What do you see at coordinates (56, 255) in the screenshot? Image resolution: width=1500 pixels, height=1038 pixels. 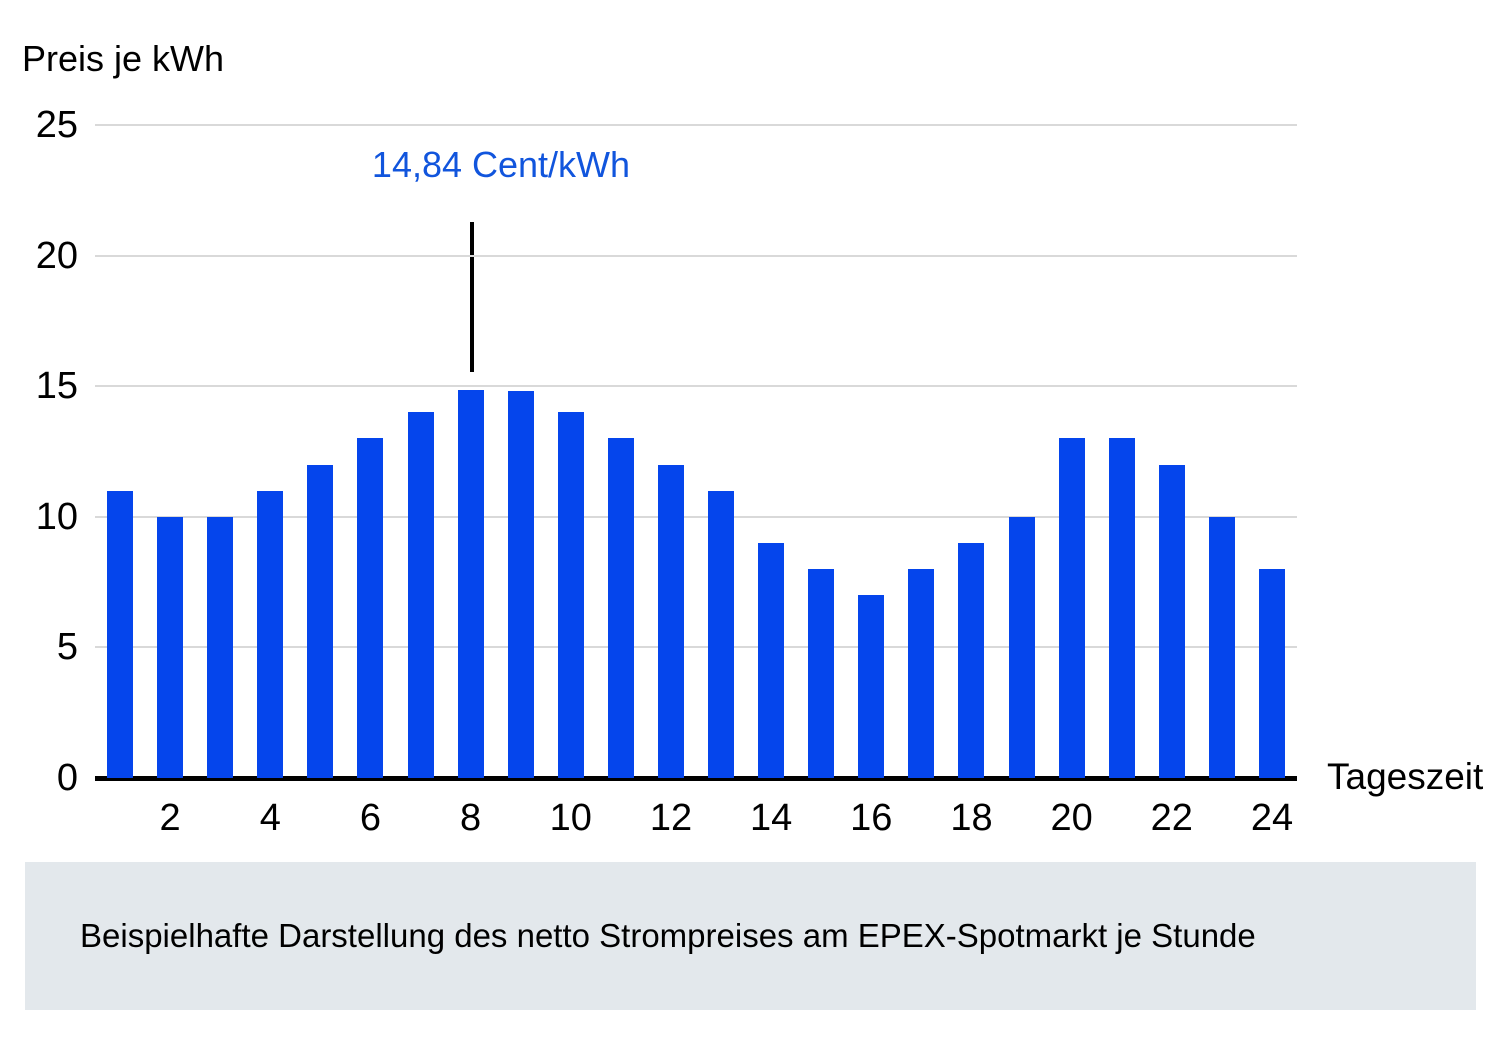 I see `y-tick-label-20: 20` at bounding box center [56, 255].